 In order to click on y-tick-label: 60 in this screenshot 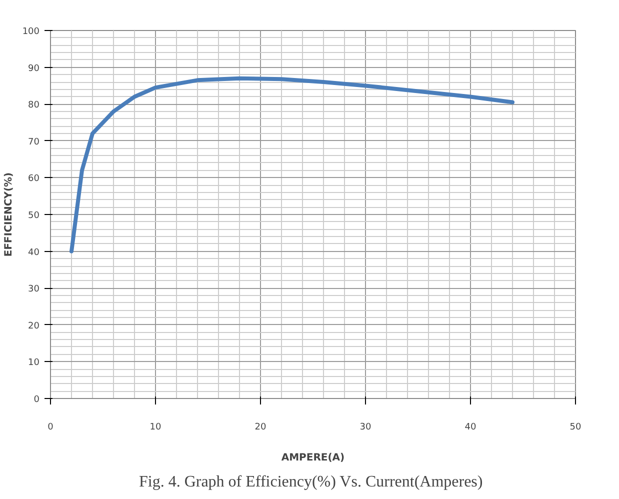, I will do `click(34, 179)`.